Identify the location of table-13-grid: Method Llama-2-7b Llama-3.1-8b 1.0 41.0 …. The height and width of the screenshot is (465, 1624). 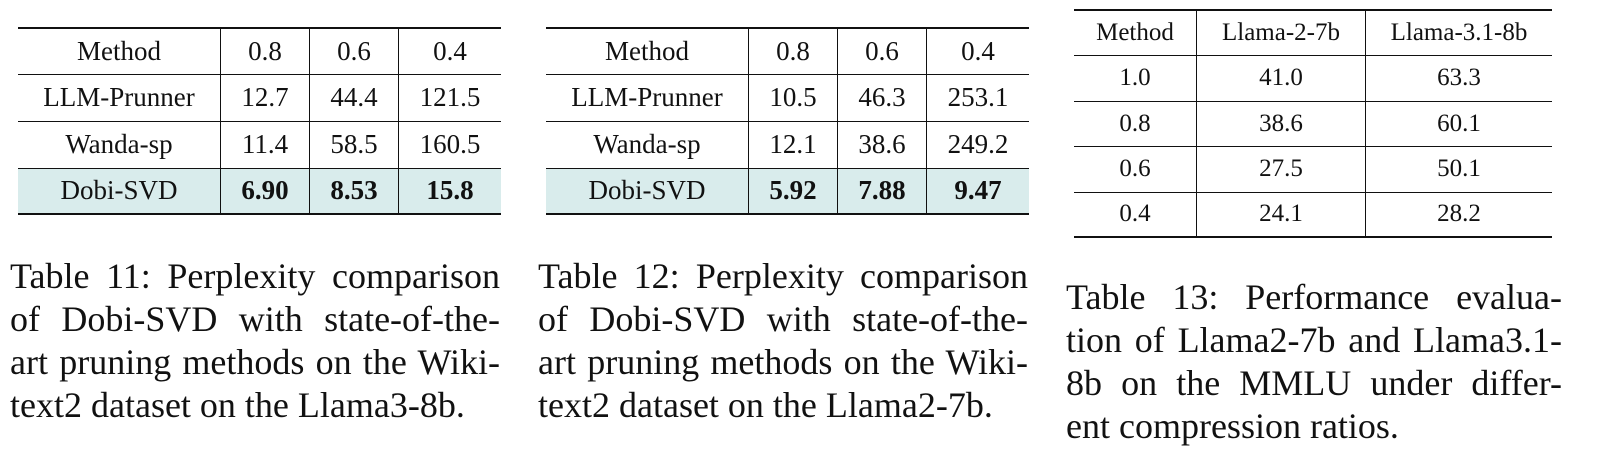
(1313, 123).